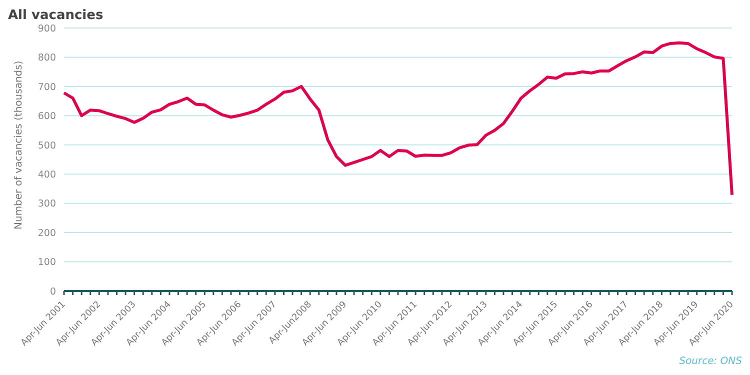  I want to click on source-note: Source: ONS, so click(710, 361).